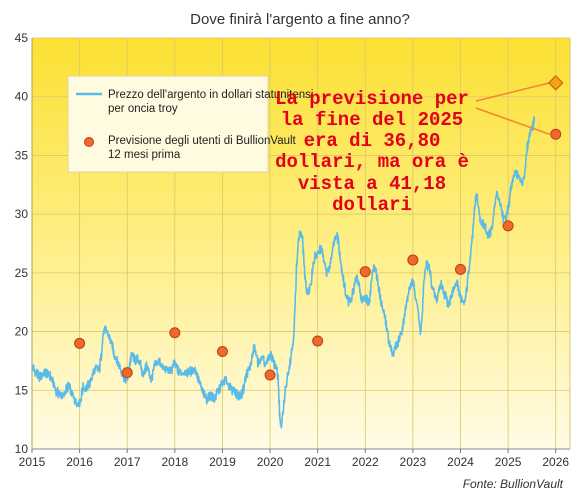  Describe the element at coordinates (372, 162) in the screenshot. I see `annotation-line: dollari, ma ora è` at that location.